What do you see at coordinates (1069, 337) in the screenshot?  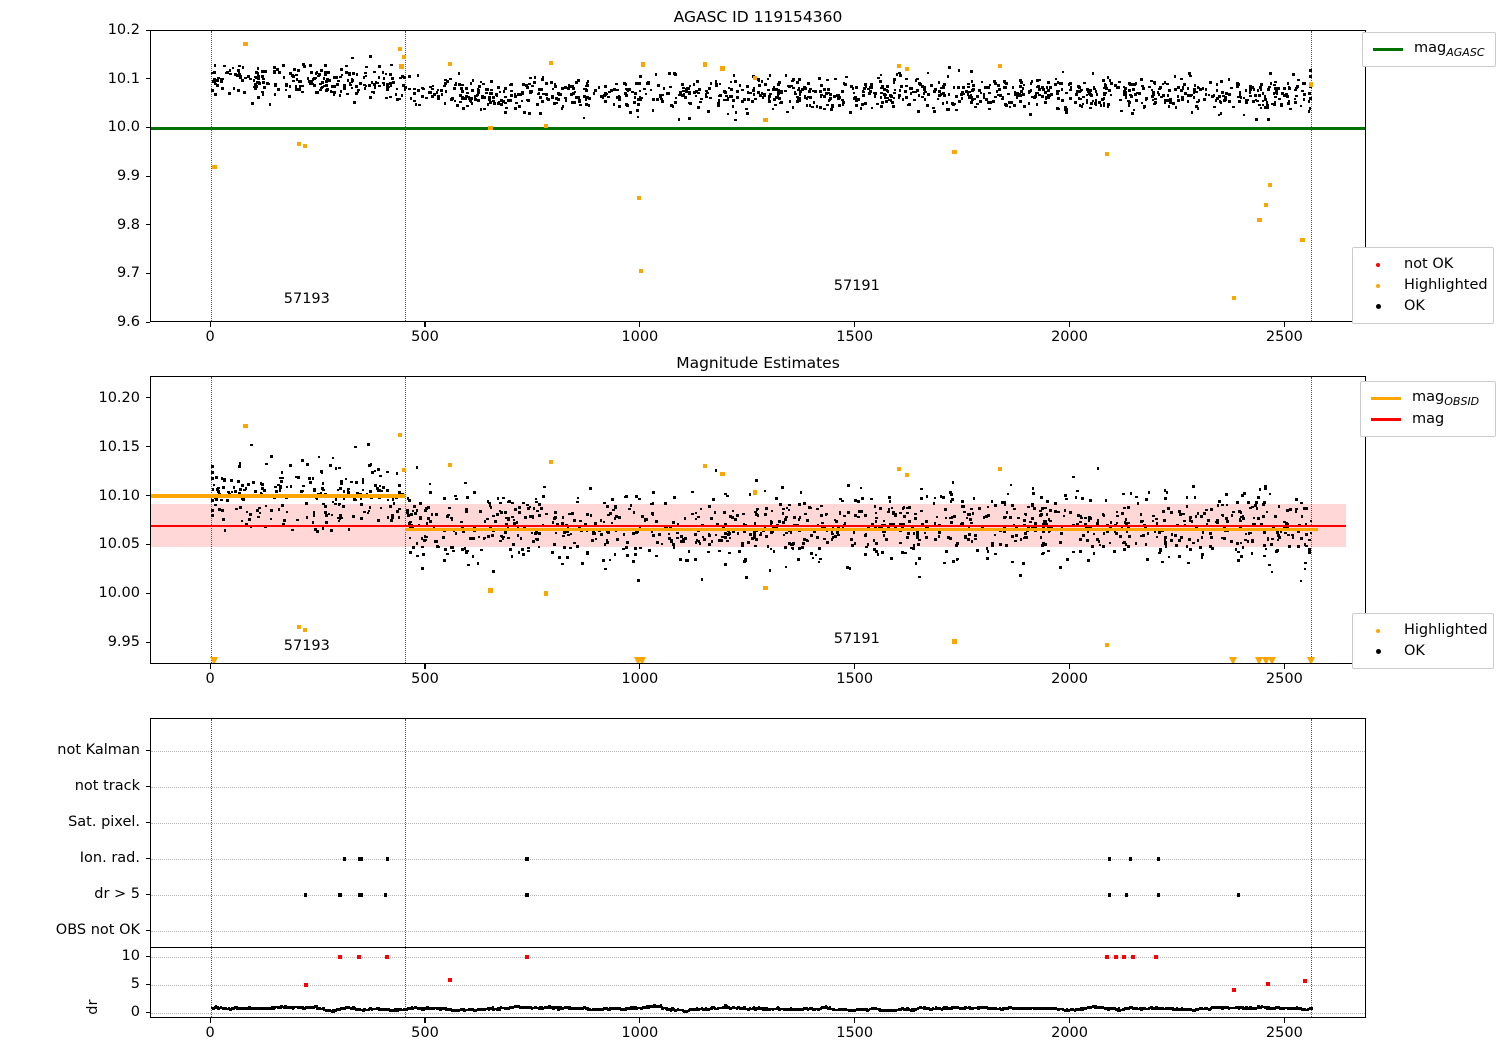 I see `top-panel-xtick-label: 2000` at bounding box center [1069, 337].